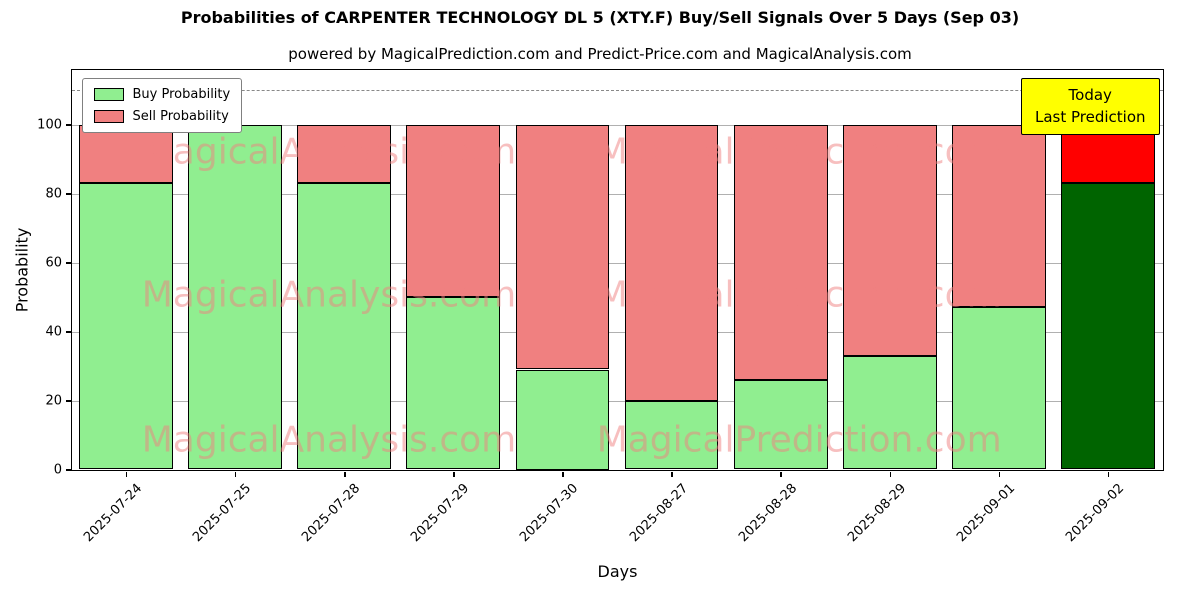 The image size is (1200, 600). Describe the element at coordinates (53, 332) in the screenshot. I see `y-tick-label: 40` at that location.